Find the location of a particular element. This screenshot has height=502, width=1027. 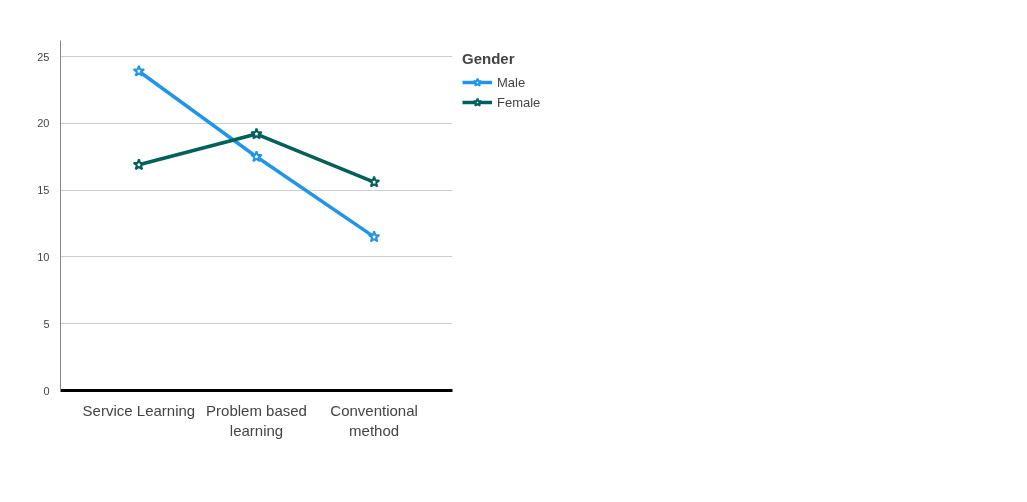

y-tick-label: 0 is located at coordinates (46, 390).